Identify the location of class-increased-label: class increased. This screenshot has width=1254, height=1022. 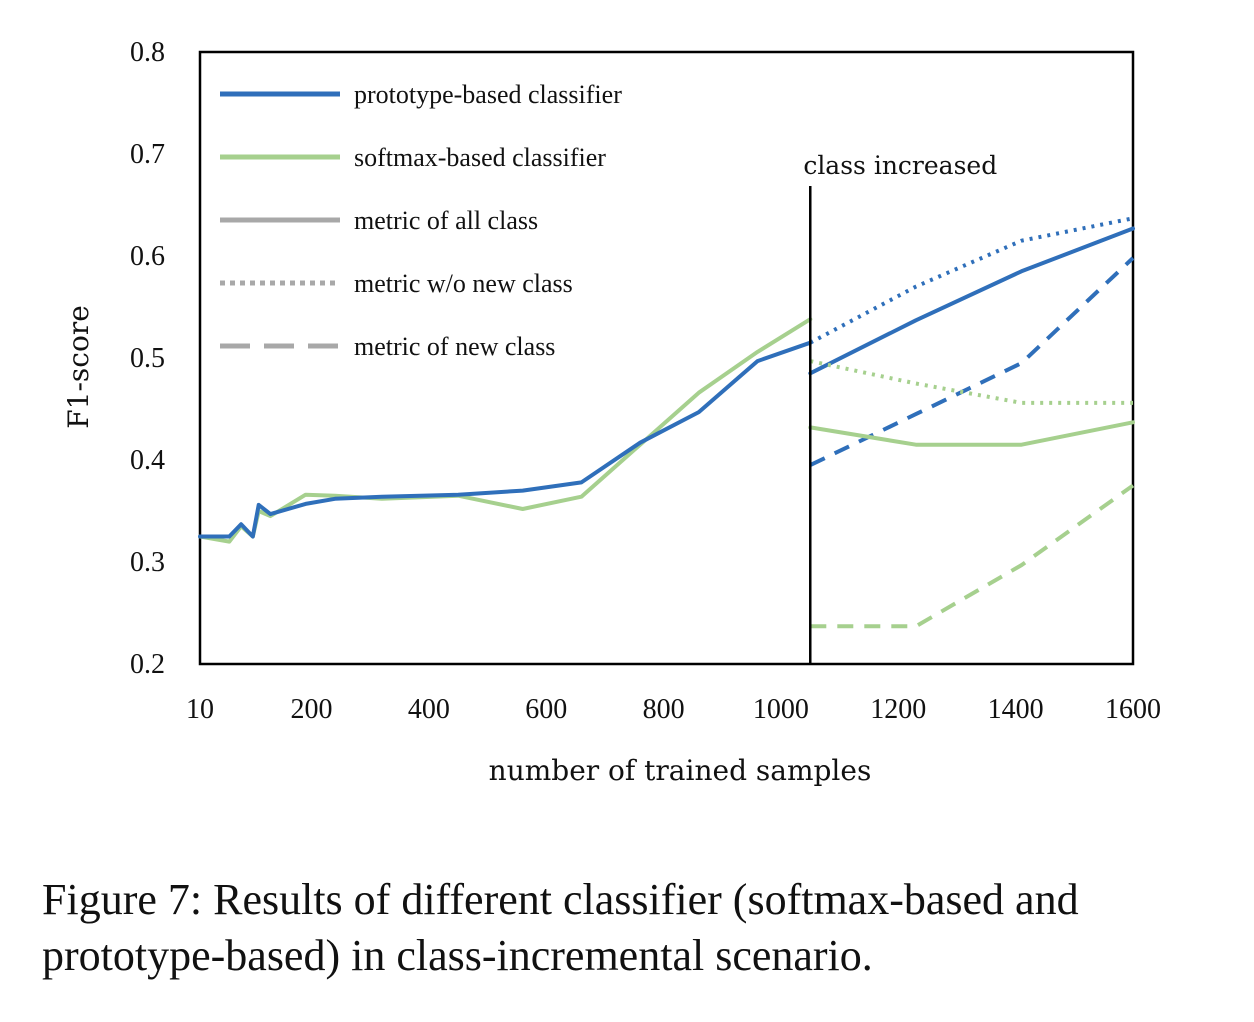
(900, 165).